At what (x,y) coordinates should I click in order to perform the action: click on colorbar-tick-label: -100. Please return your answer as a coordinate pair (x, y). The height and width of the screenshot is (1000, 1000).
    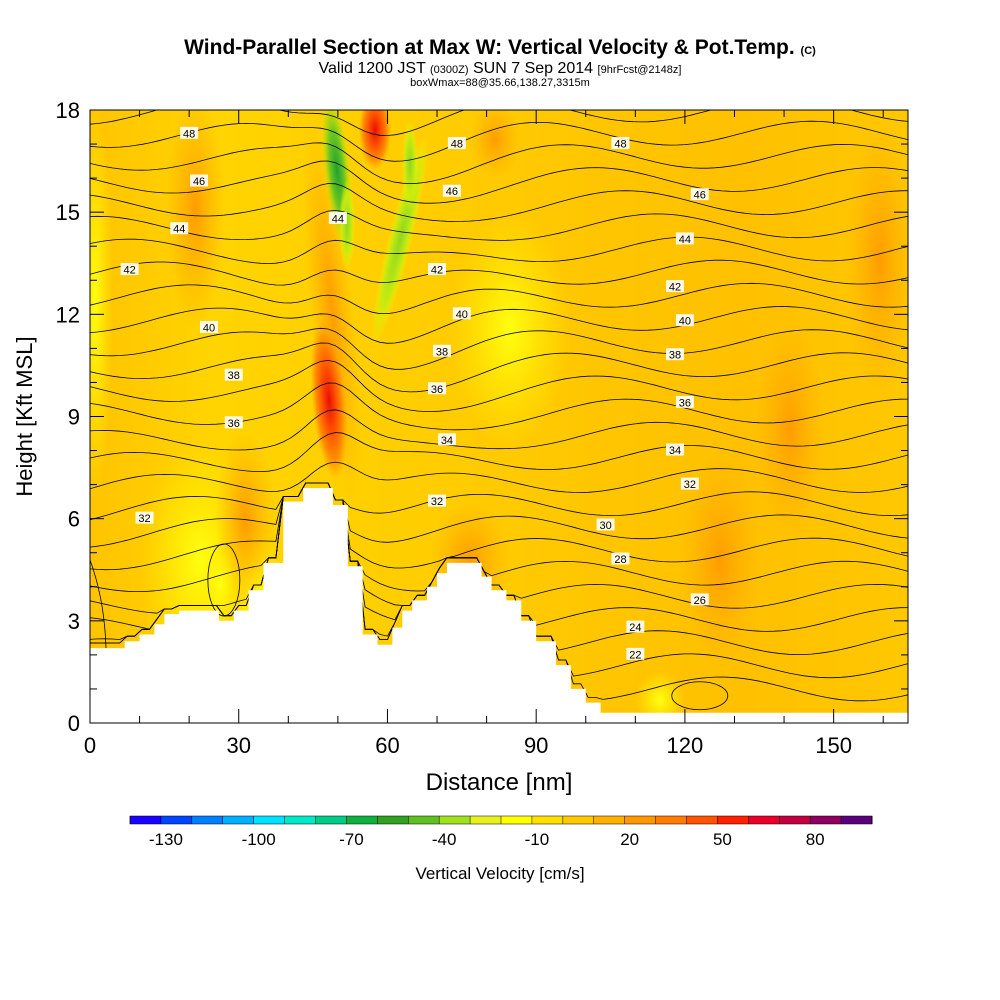
    Looking at the image, I should click on (259, 839).